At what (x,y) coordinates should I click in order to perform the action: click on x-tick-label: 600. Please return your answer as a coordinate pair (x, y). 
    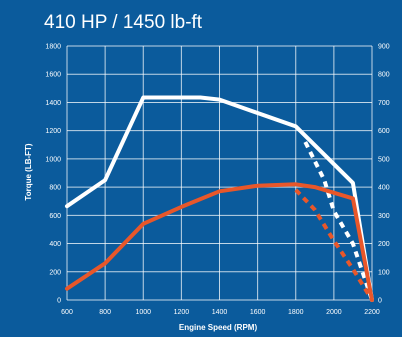
    Looking at the image, I should click on (67, 312).